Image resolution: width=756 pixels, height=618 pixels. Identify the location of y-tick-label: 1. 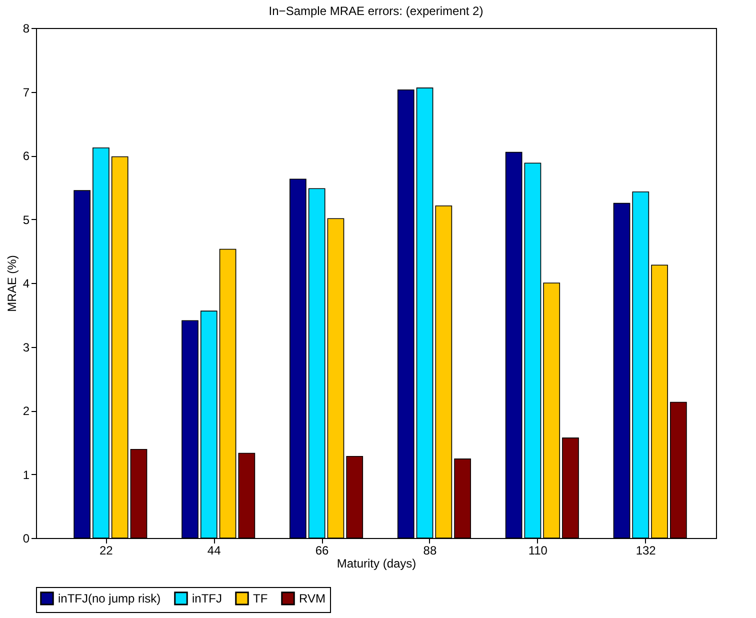
(26, 475).